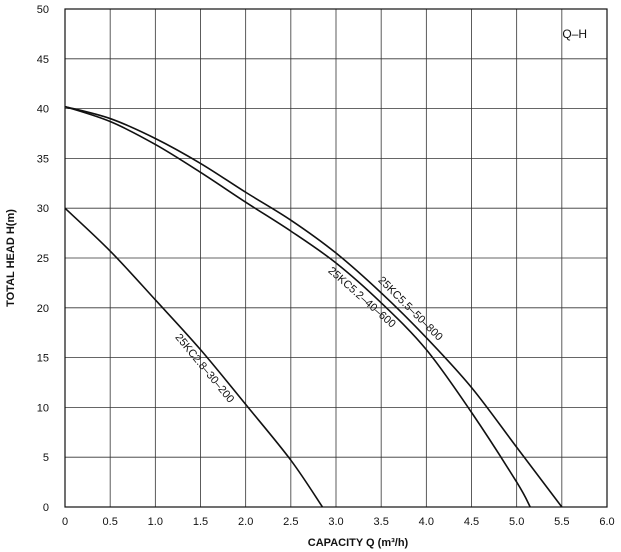  Describe the element at coordinates (46, 458) in the screenshot. I see `y-tick-label: 5` at that location.